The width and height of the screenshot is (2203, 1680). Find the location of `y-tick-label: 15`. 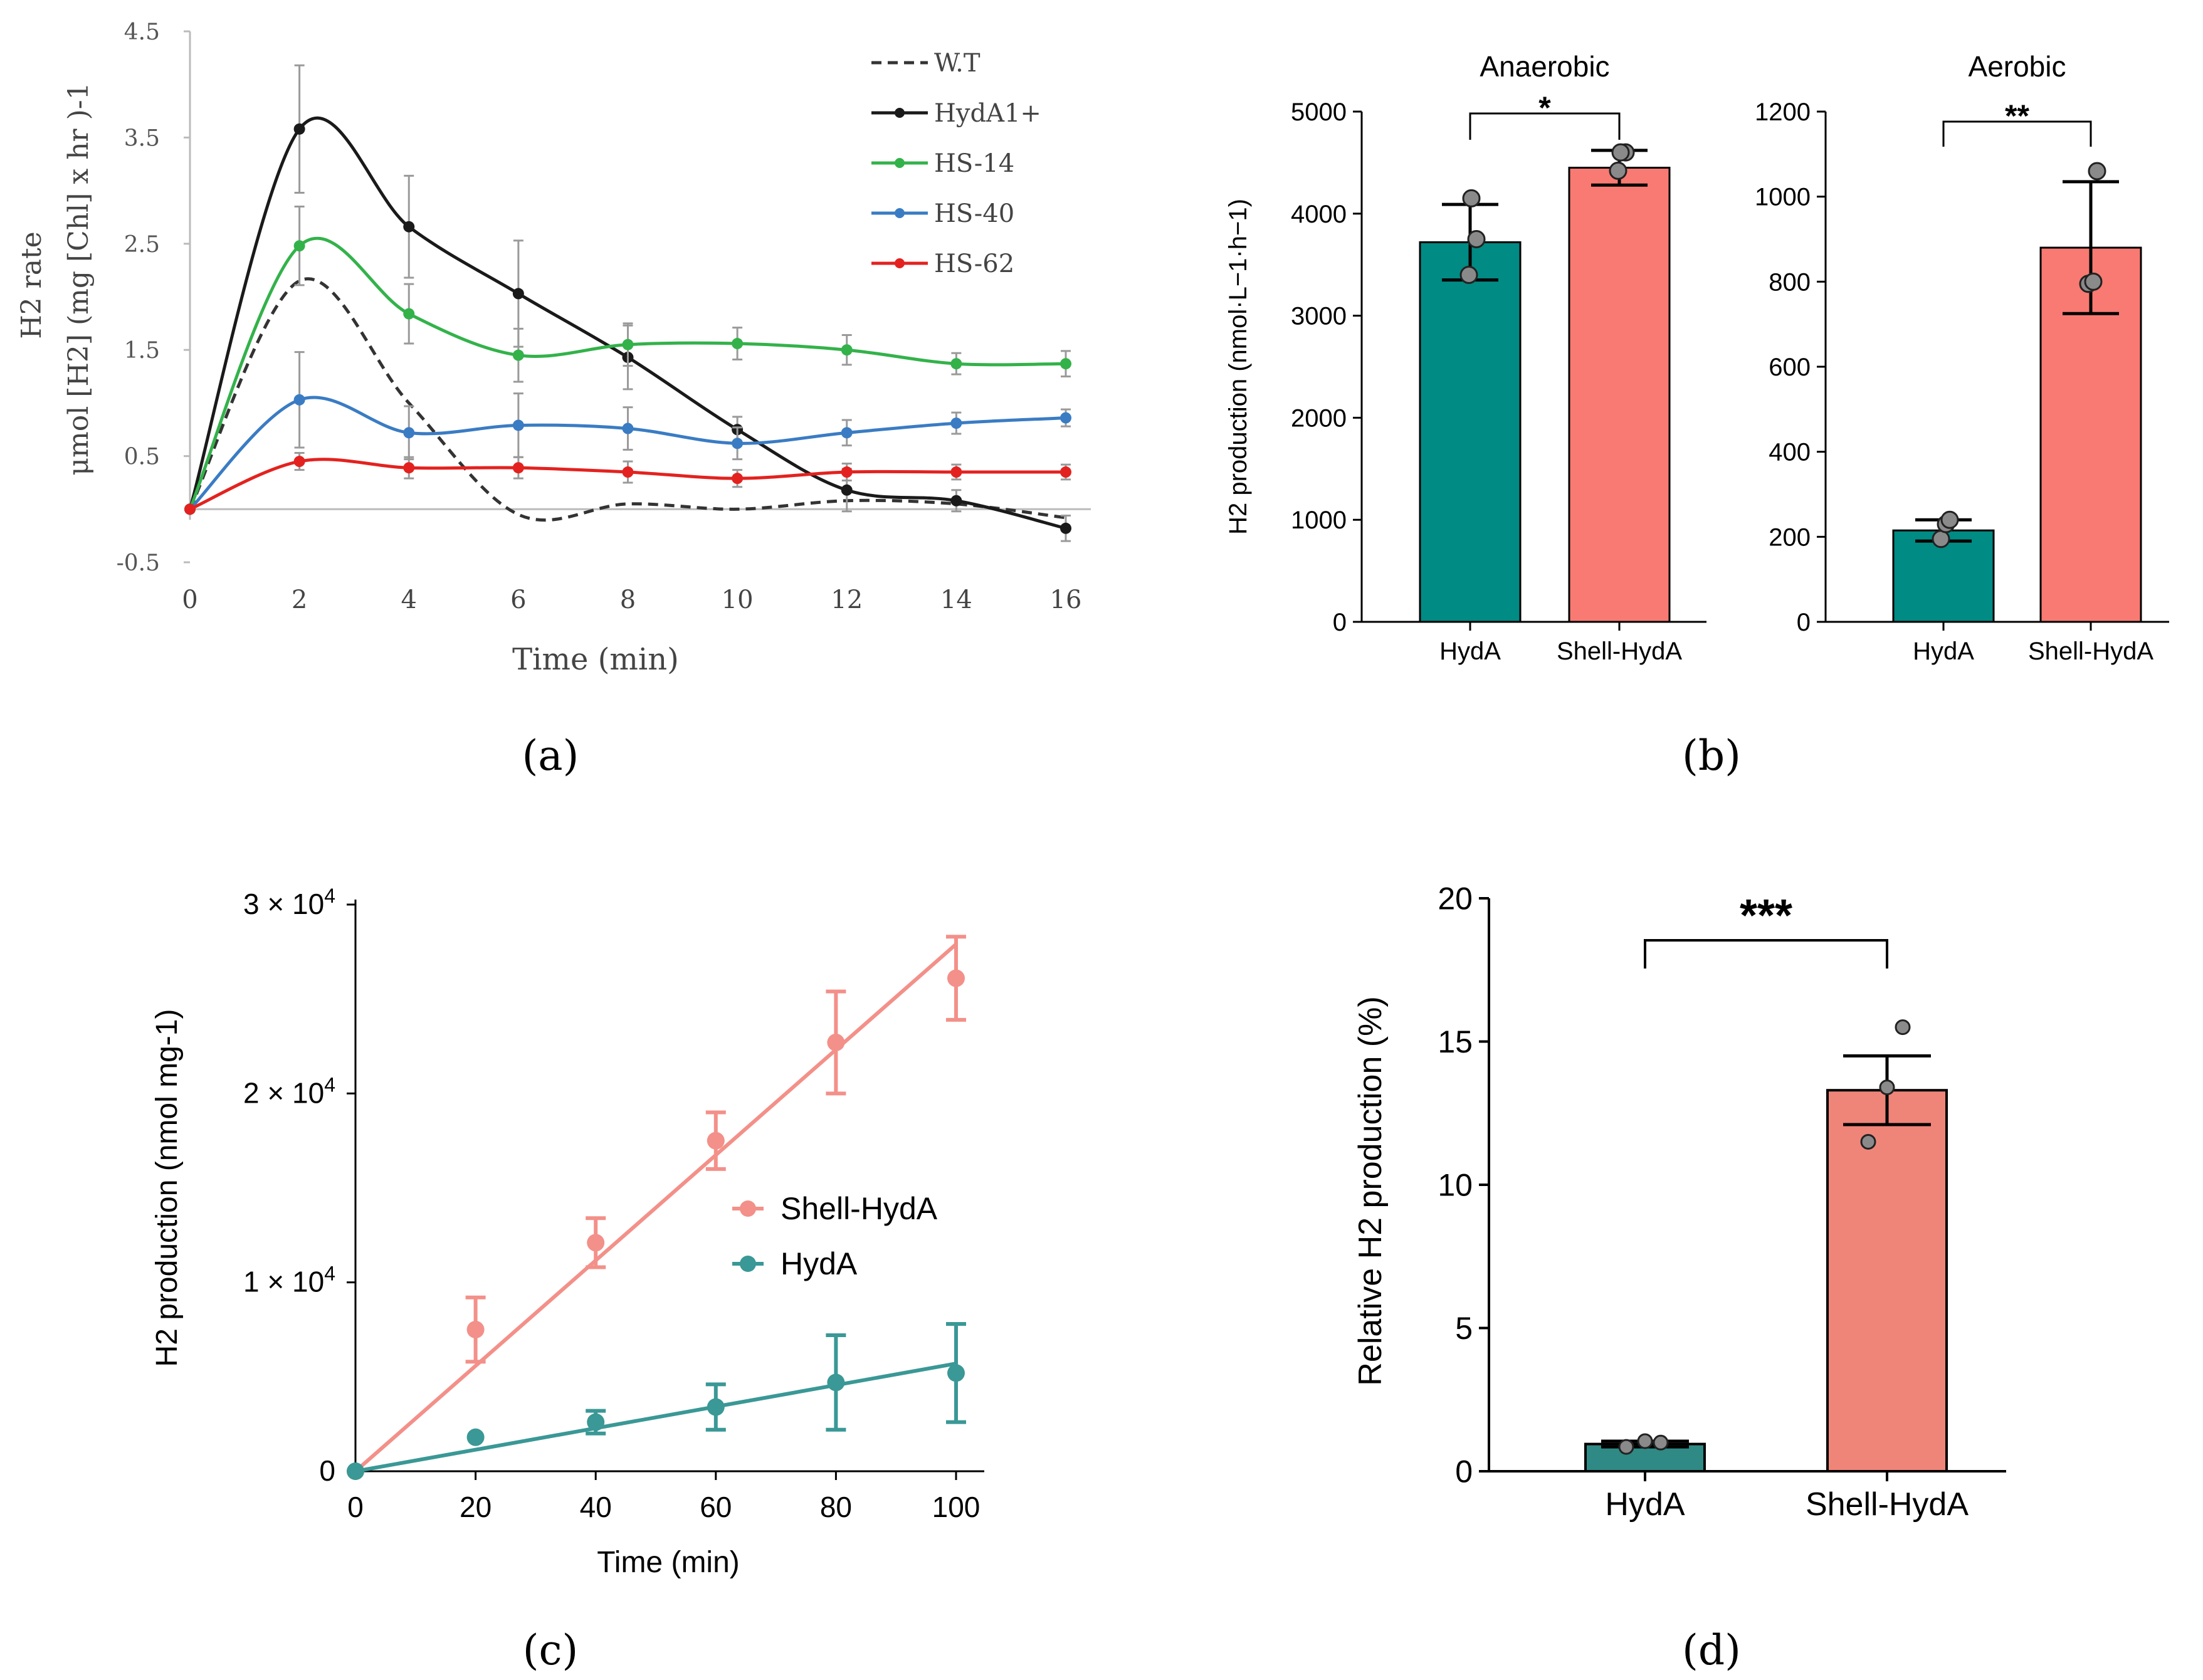

y-tick-label: 15 is located at coordinates (1455, 1042).